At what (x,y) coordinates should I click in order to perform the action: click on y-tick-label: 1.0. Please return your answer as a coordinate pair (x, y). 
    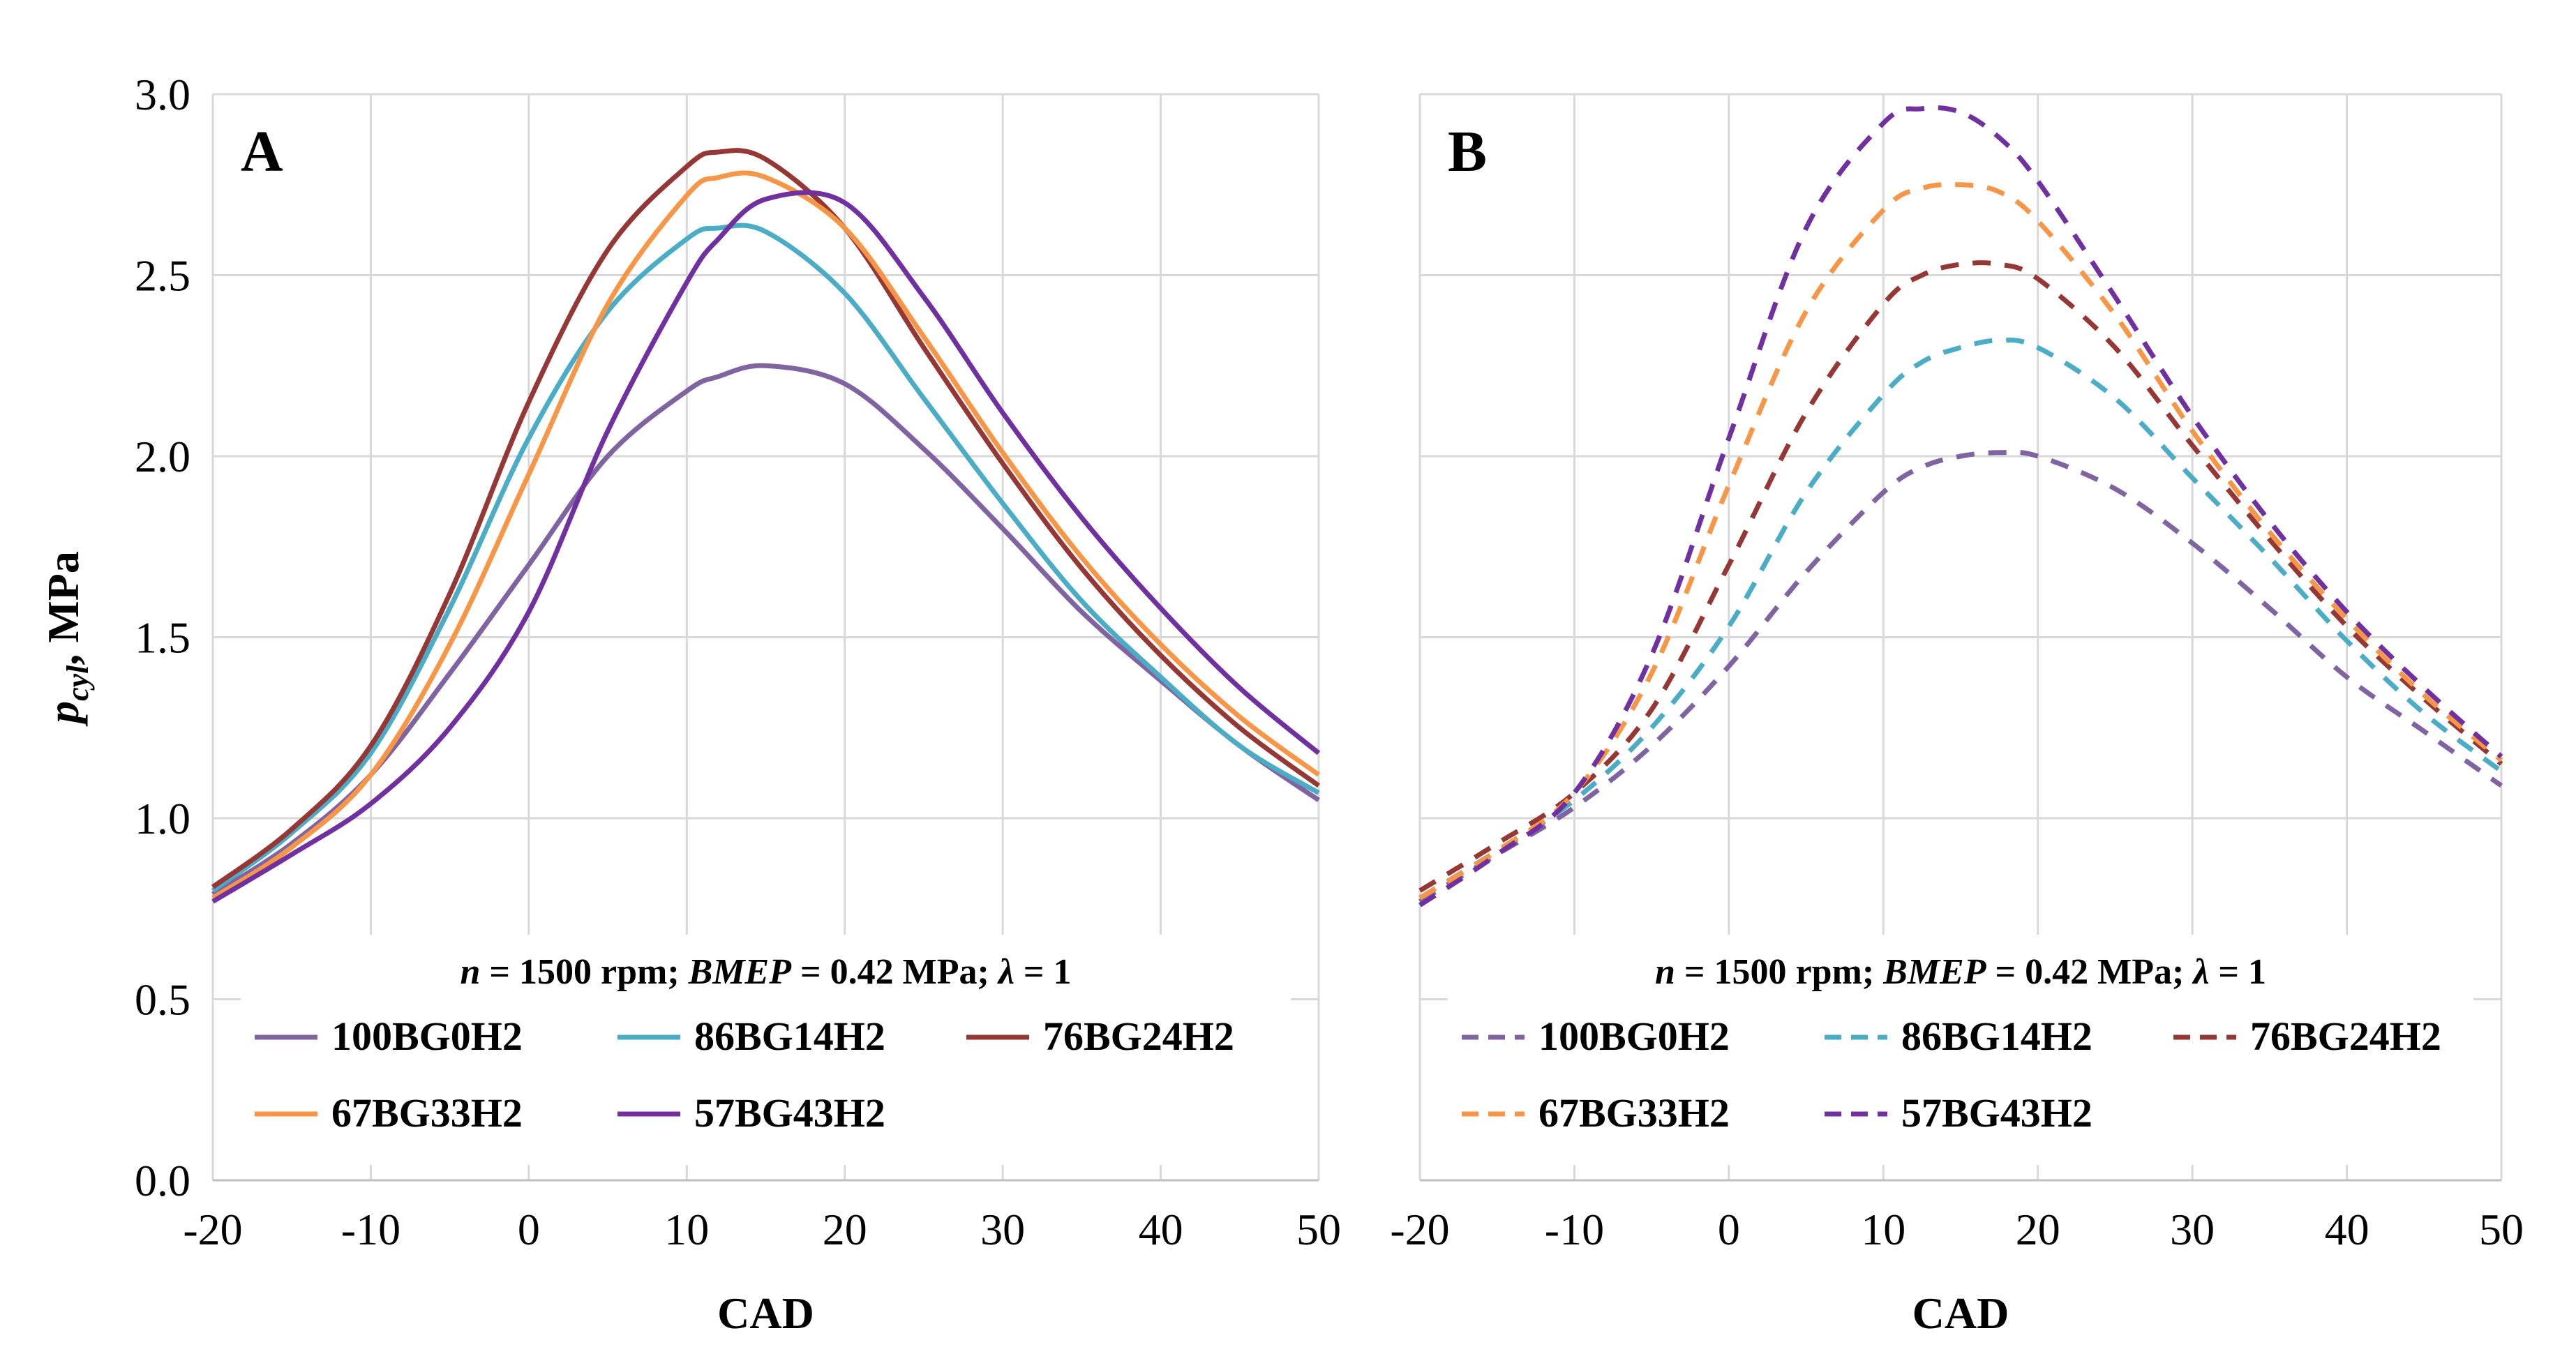
    Looking at the image, I should click on (162, 818).